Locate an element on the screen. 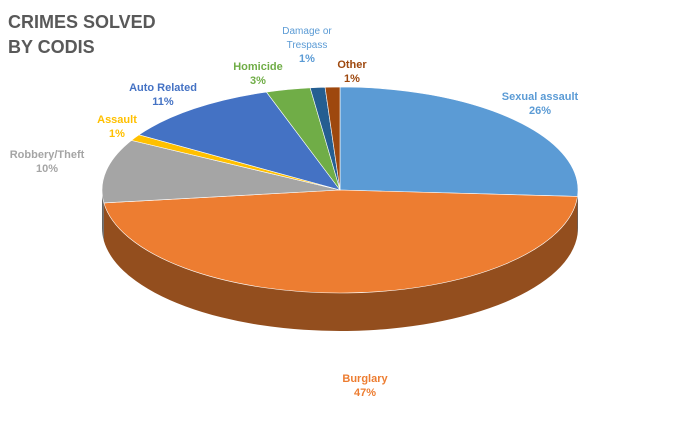 This screenshot has width=685, height=423. data-label-2-1: 10% is located at coordinates (47, 169).